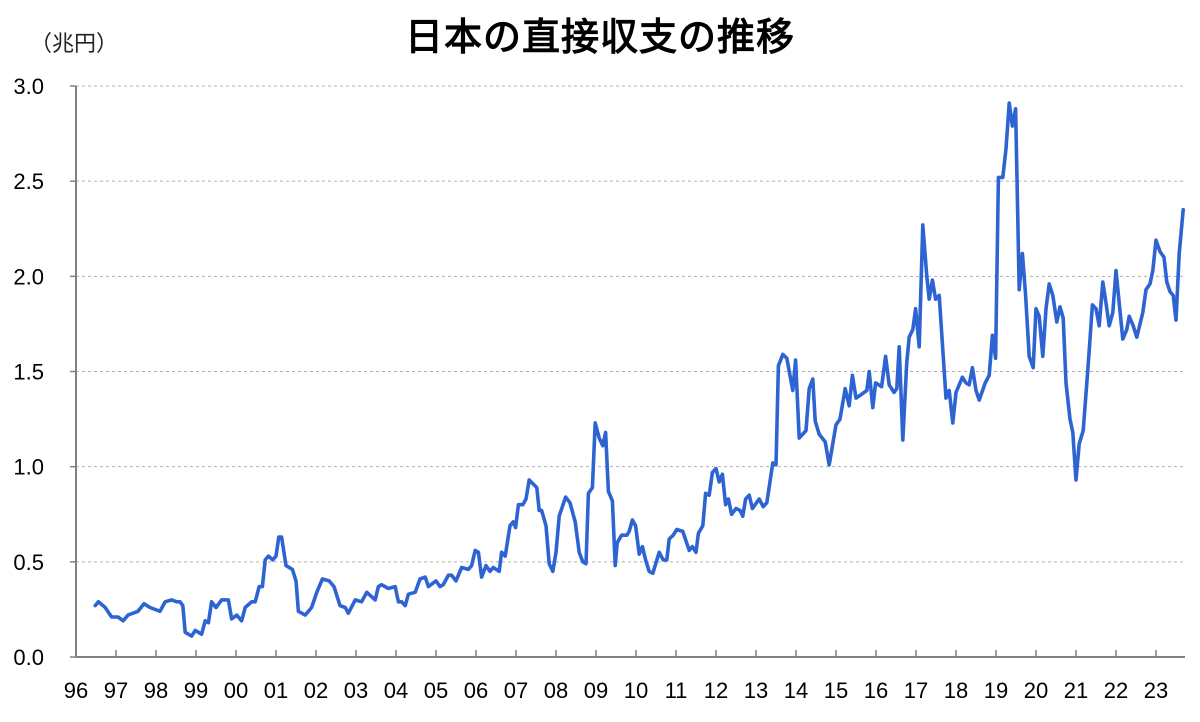 Image resolution: width=1200 pixels, height=722 pixels. Describe the element at coordinates (356, 690) in the screenshot. I see `x-tick-label: 03` at that location.